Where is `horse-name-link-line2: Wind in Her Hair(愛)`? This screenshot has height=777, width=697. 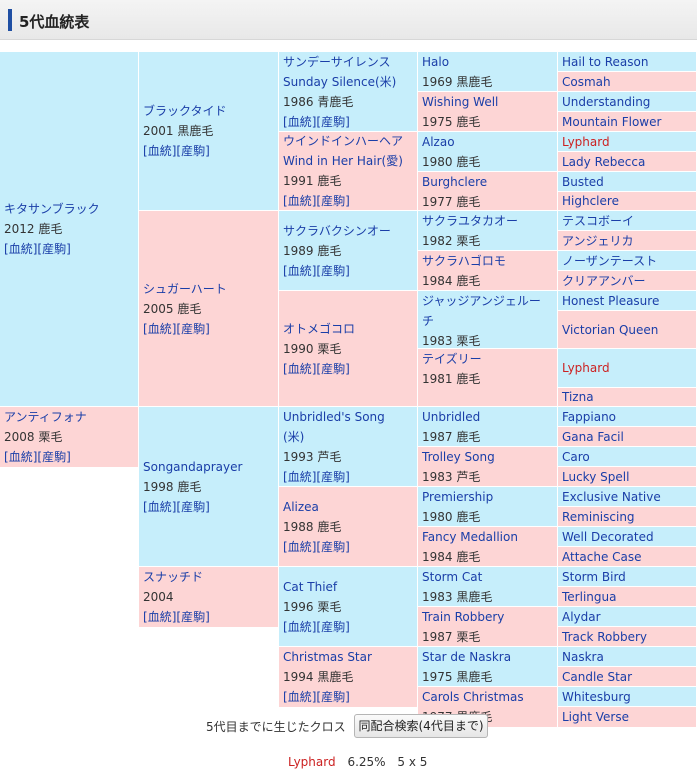 horse-name-link-line2: Wind in Her Hair(愛) is located at coordinates (343, 161).